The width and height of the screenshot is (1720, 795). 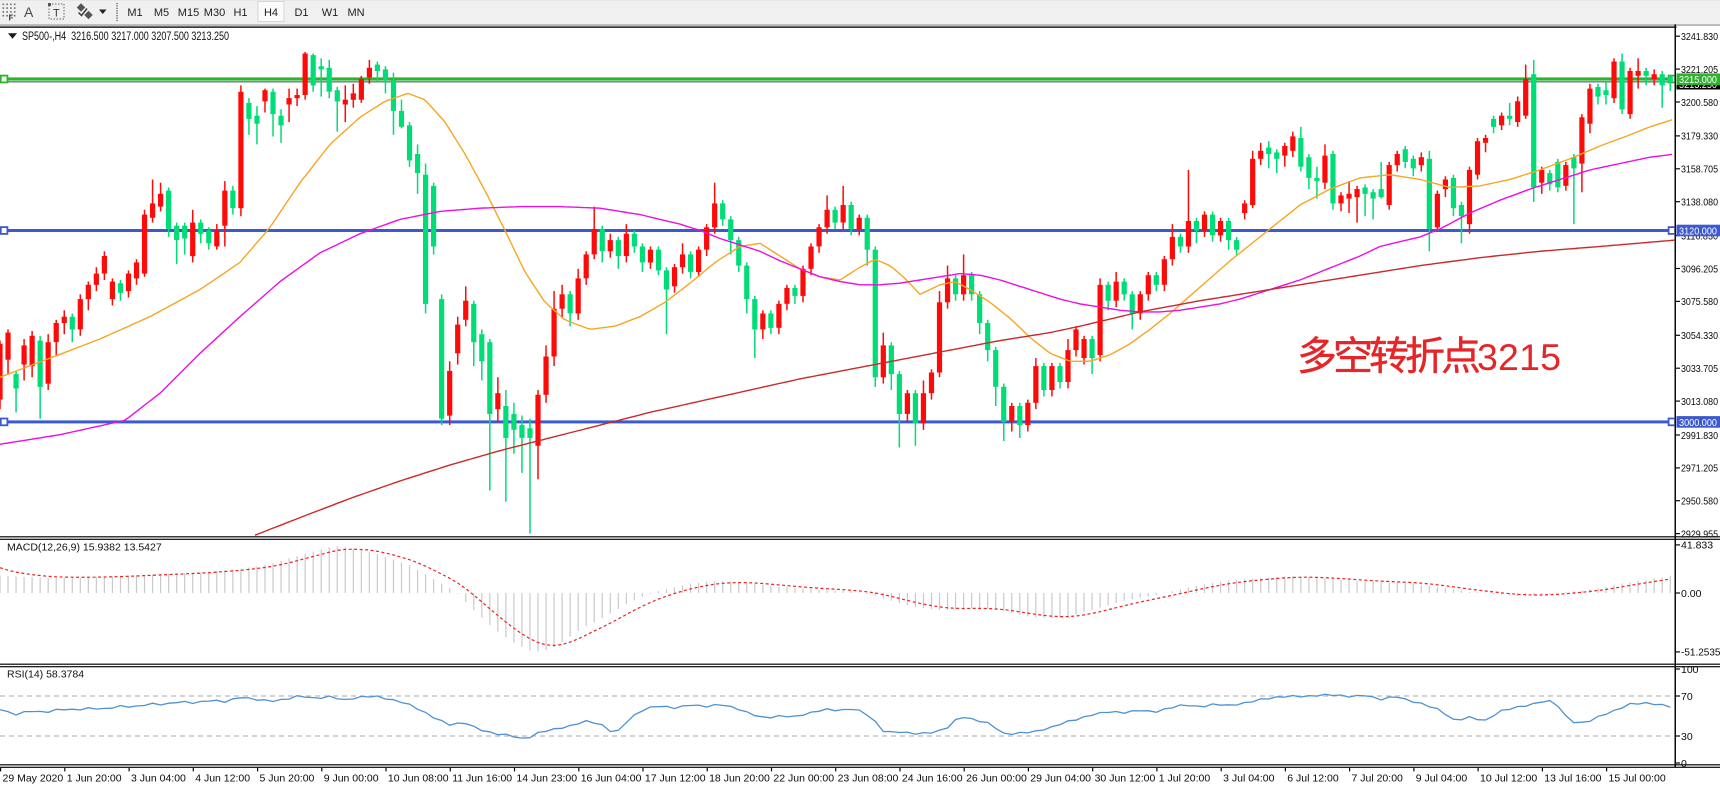 What do you see at coordinates (45, 675) in the screenshot?
I see `svg-text: RSI(14) 58.3784` at bounding box center [45, 675].